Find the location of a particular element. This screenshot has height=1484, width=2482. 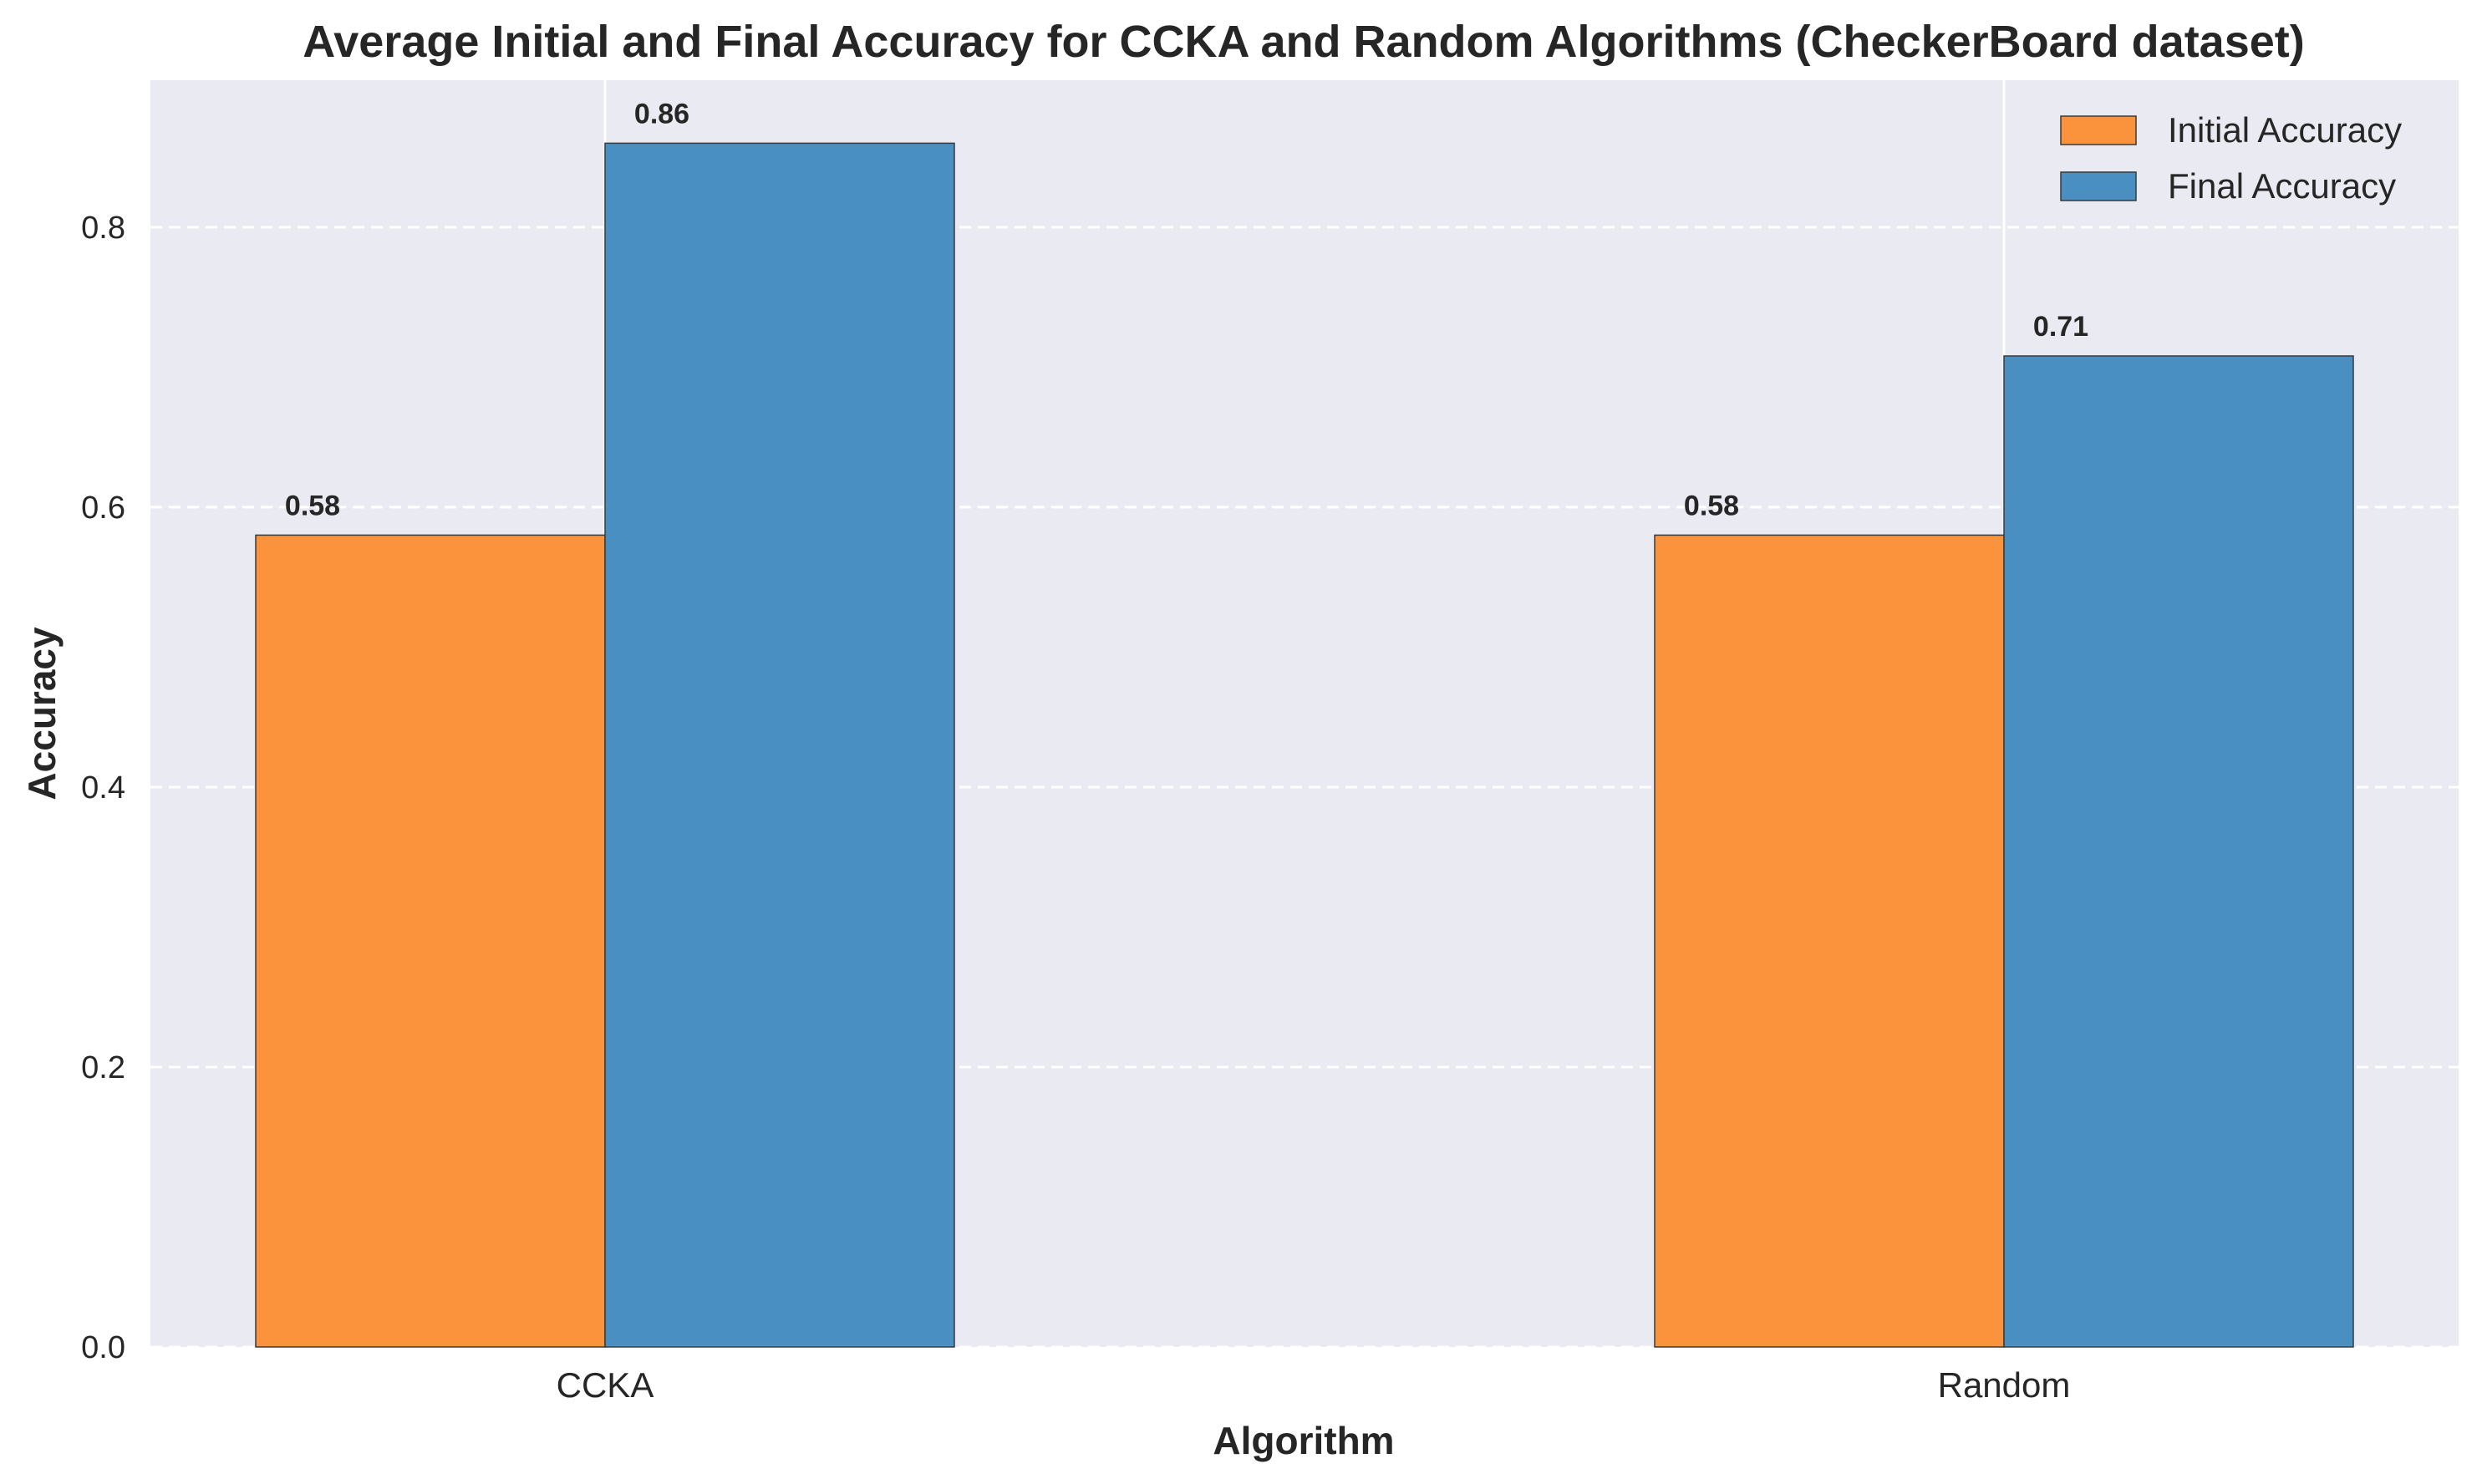

bar-random-initial-accuracy is located at coordinates (1829, 941).